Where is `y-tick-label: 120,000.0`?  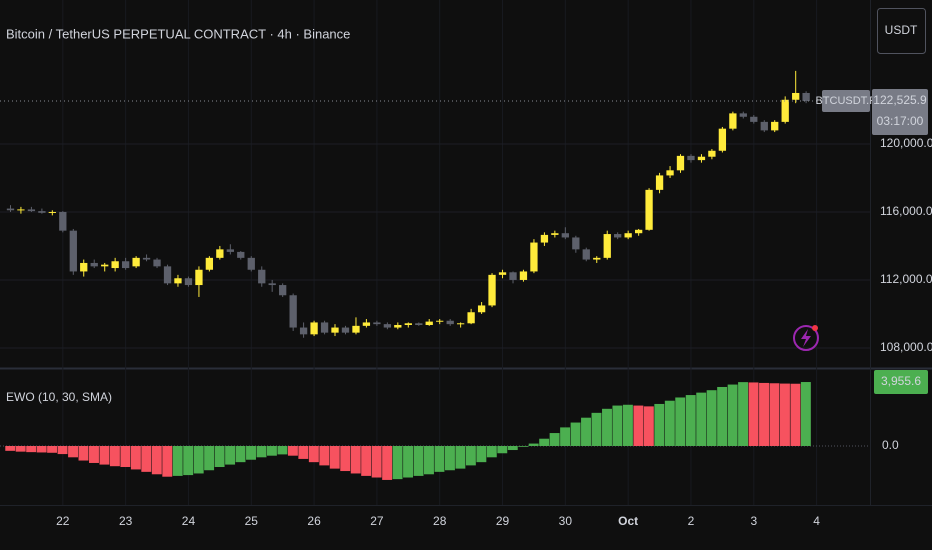
y-tick-label: 120,000.0 is located at coordinates (906, 143).